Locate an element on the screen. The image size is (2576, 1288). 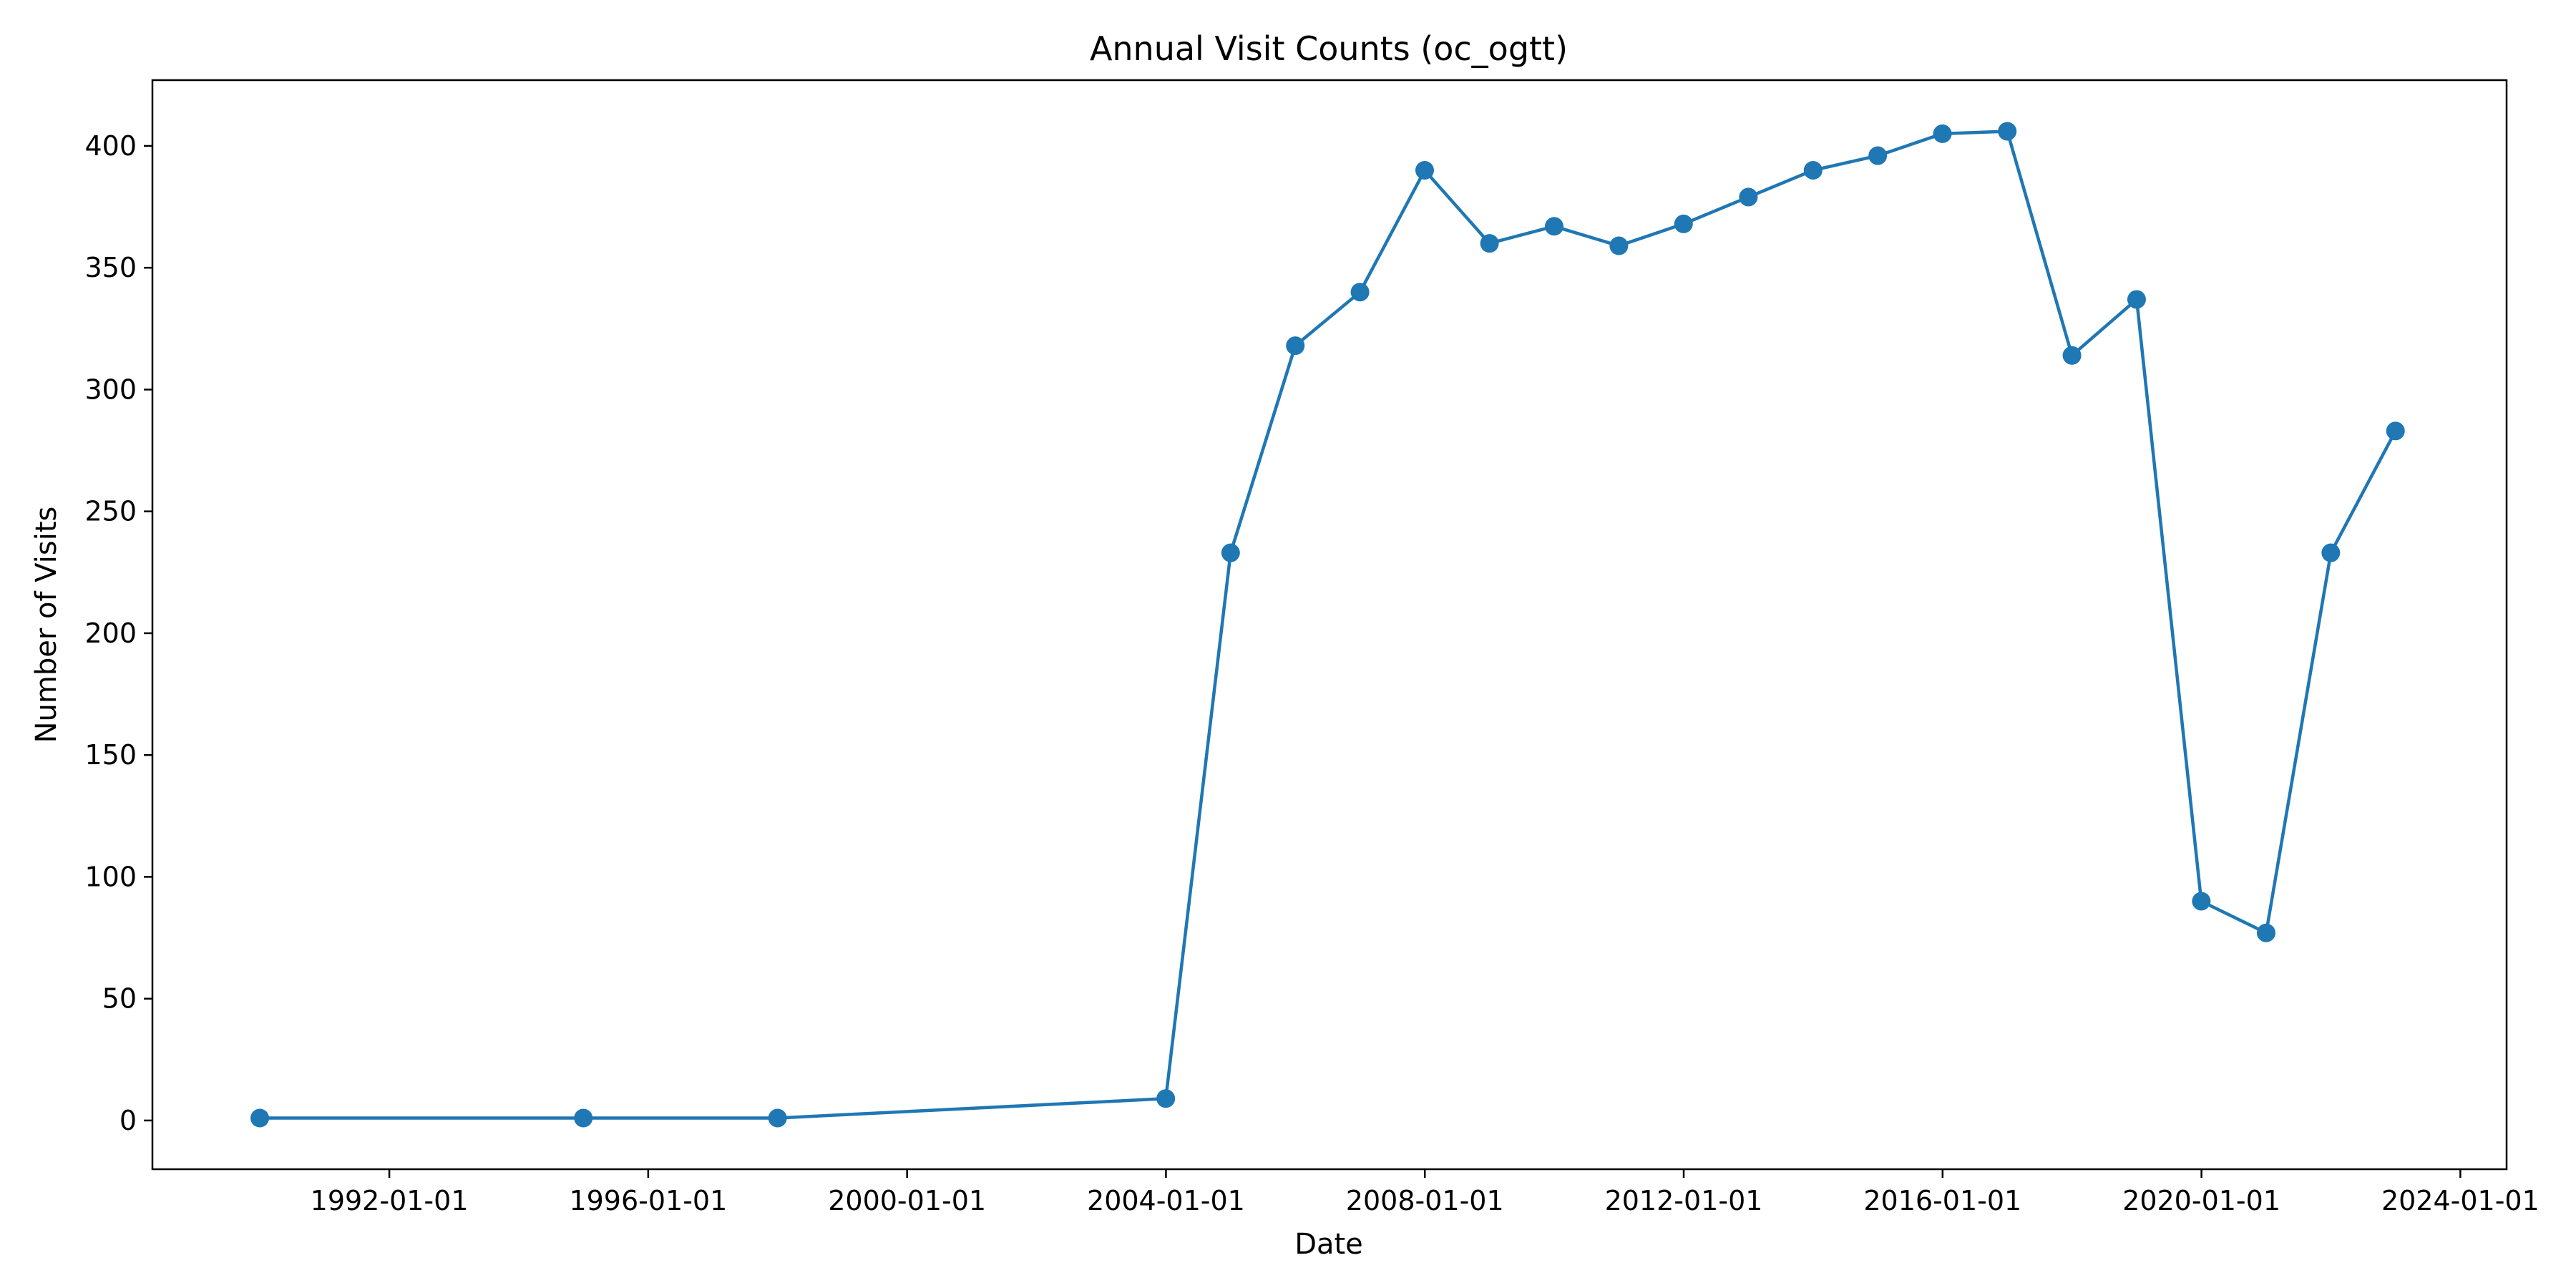
x-tick-label: 2004-01-01 is located at coordinates (1166, 1200).